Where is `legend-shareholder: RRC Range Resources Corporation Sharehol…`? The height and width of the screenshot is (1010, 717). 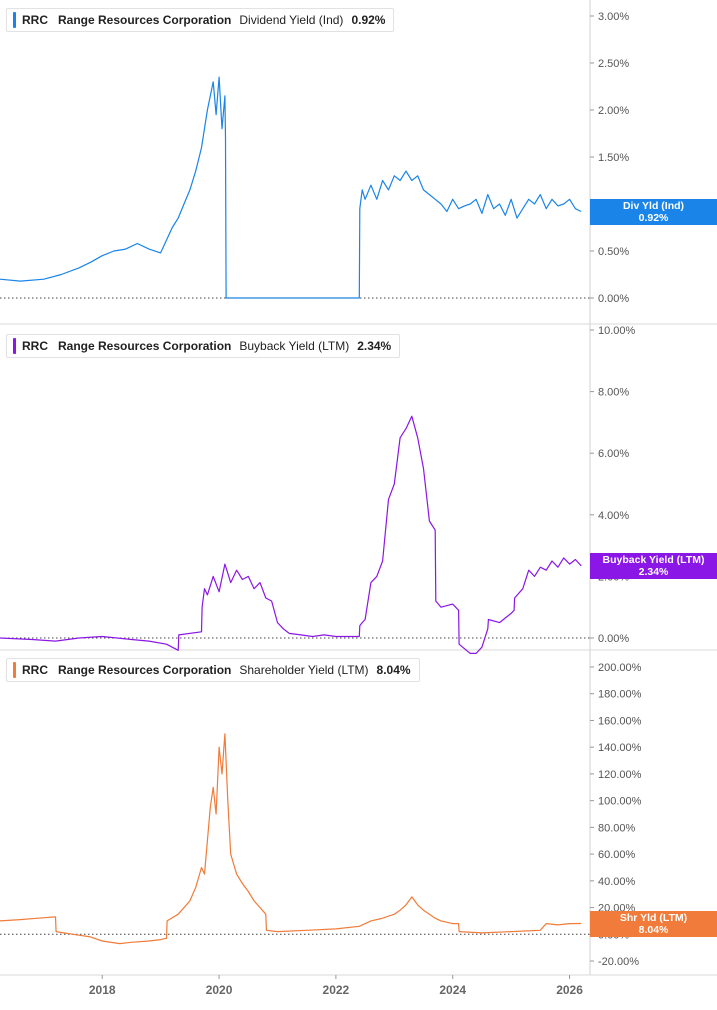 legend-shareholder: RRC Range Resources Corporation Sharehol… is located at coordinates (213, 670).